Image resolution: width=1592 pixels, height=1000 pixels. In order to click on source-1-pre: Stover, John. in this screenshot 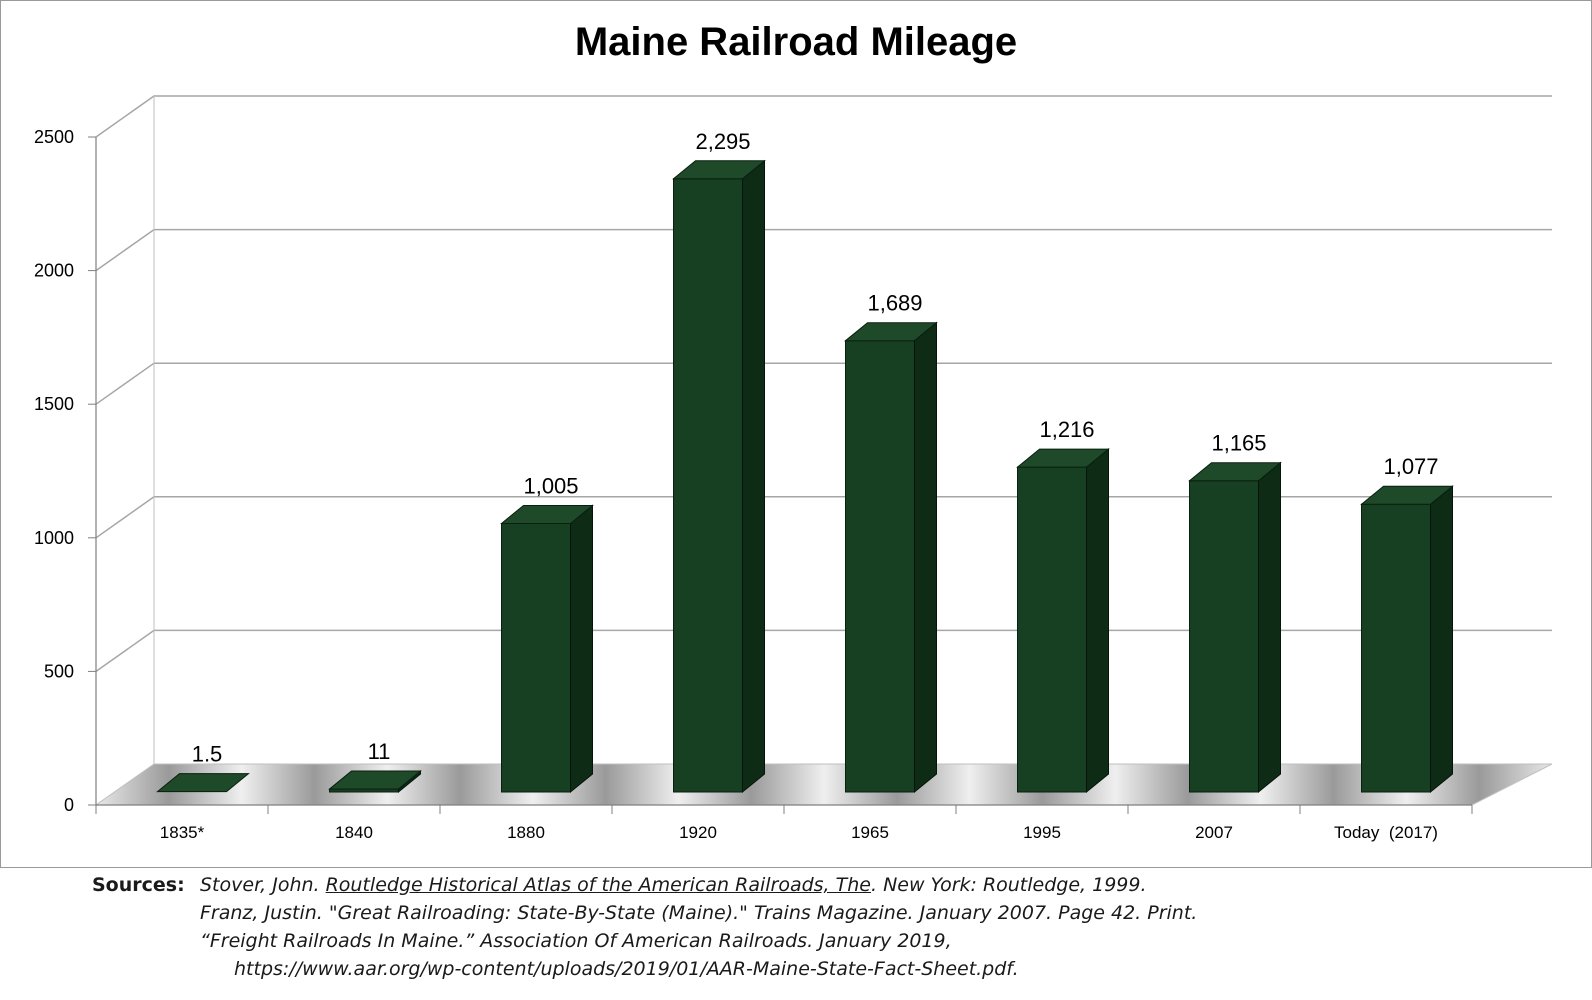, I will do `click(263, 885)`.